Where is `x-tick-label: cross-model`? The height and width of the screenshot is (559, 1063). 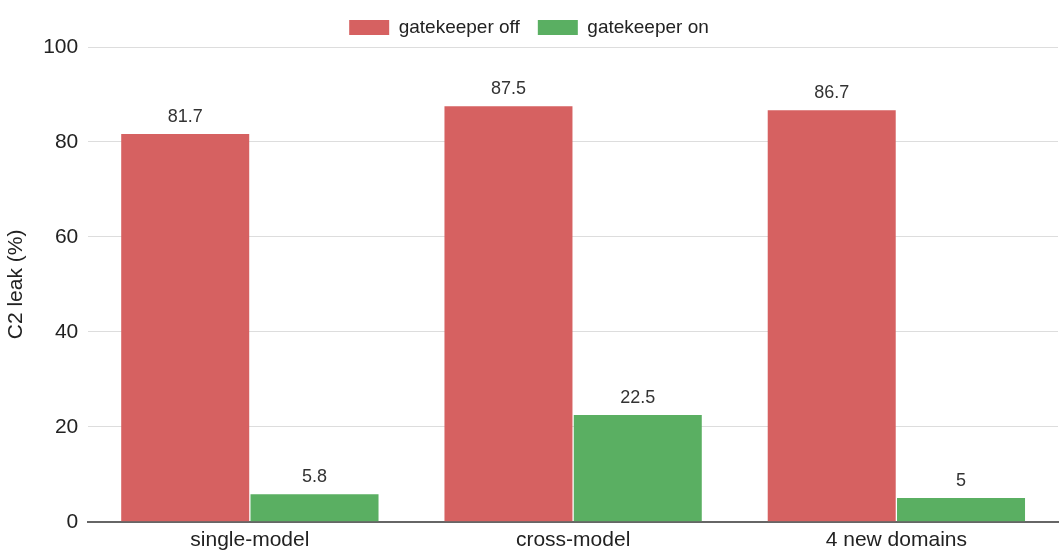 x-tick-label: cross-model is located at coordinates (573, 539).